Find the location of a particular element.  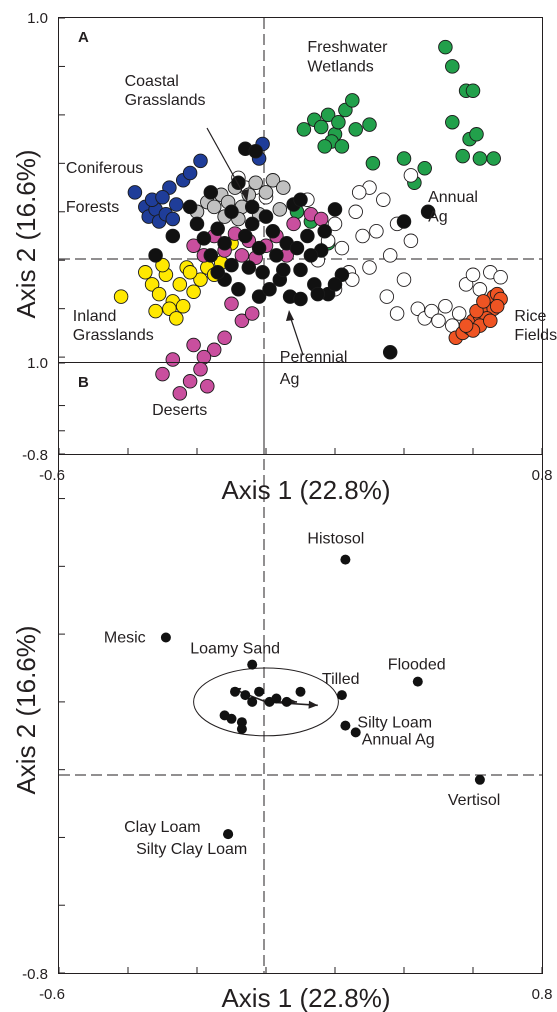

label-silty-clay-loam: Silty Clay Loam is located at coordinates (191, 849).